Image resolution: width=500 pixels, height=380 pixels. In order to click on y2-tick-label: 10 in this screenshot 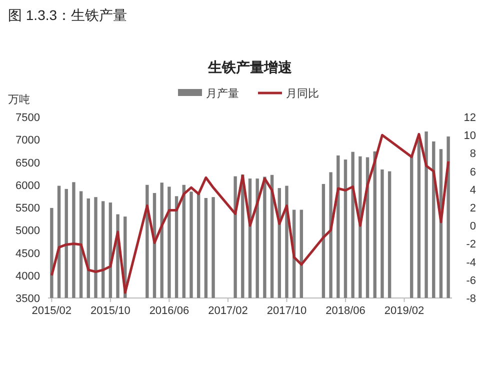, I will do `click(470, 136)`.